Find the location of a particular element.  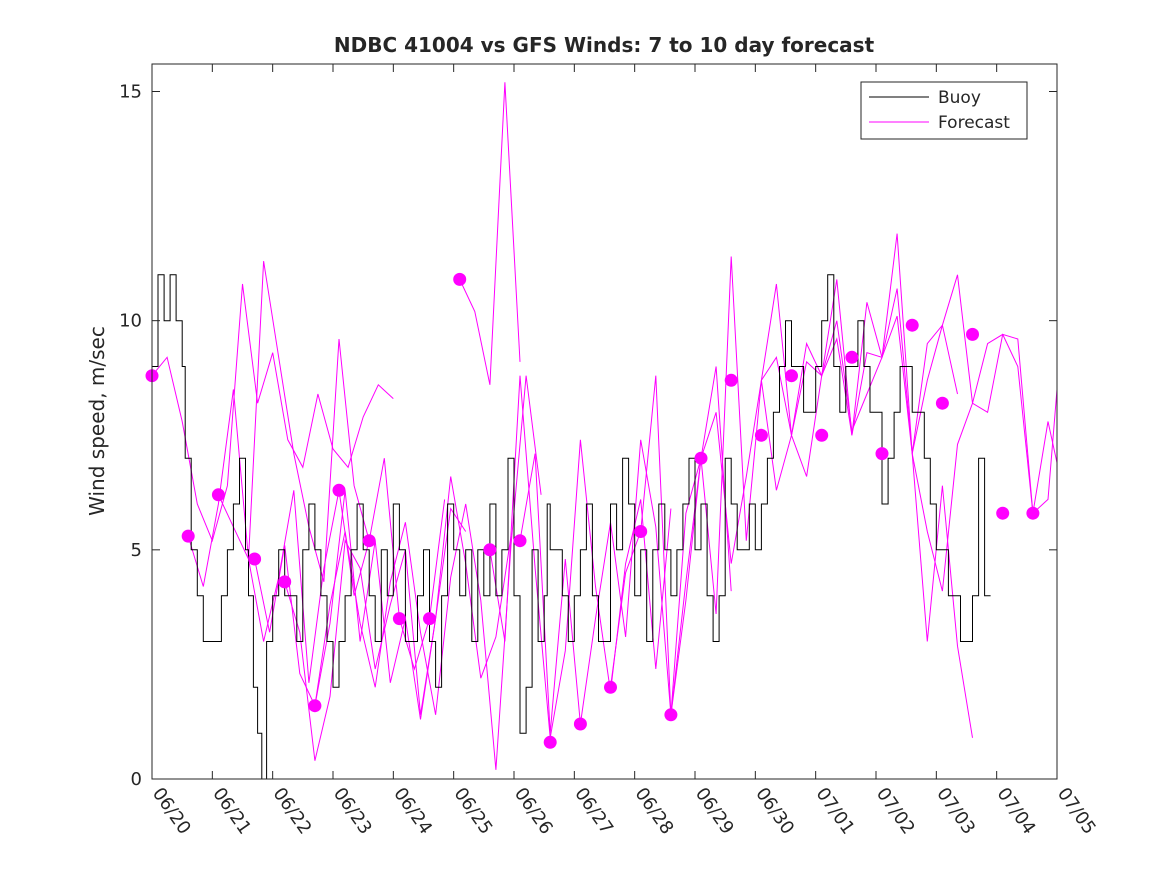

x-tick-label: 06/22 is located at coordinates (292, 811).